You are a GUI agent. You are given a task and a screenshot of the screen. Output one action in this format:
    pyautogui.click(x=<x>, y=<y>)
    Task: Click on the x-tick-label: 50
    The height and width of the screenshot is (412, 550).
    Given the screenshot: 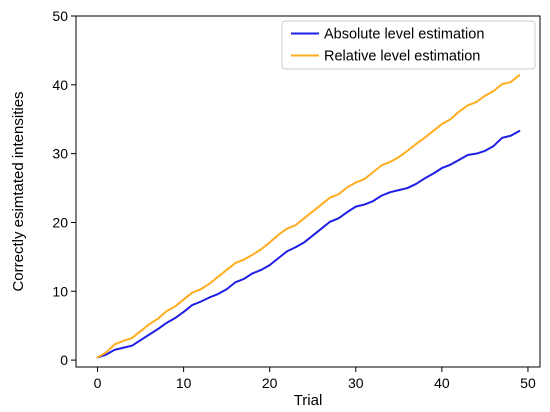 What is the action you would take?
    pyautogui.click(x=528, y=383)
    